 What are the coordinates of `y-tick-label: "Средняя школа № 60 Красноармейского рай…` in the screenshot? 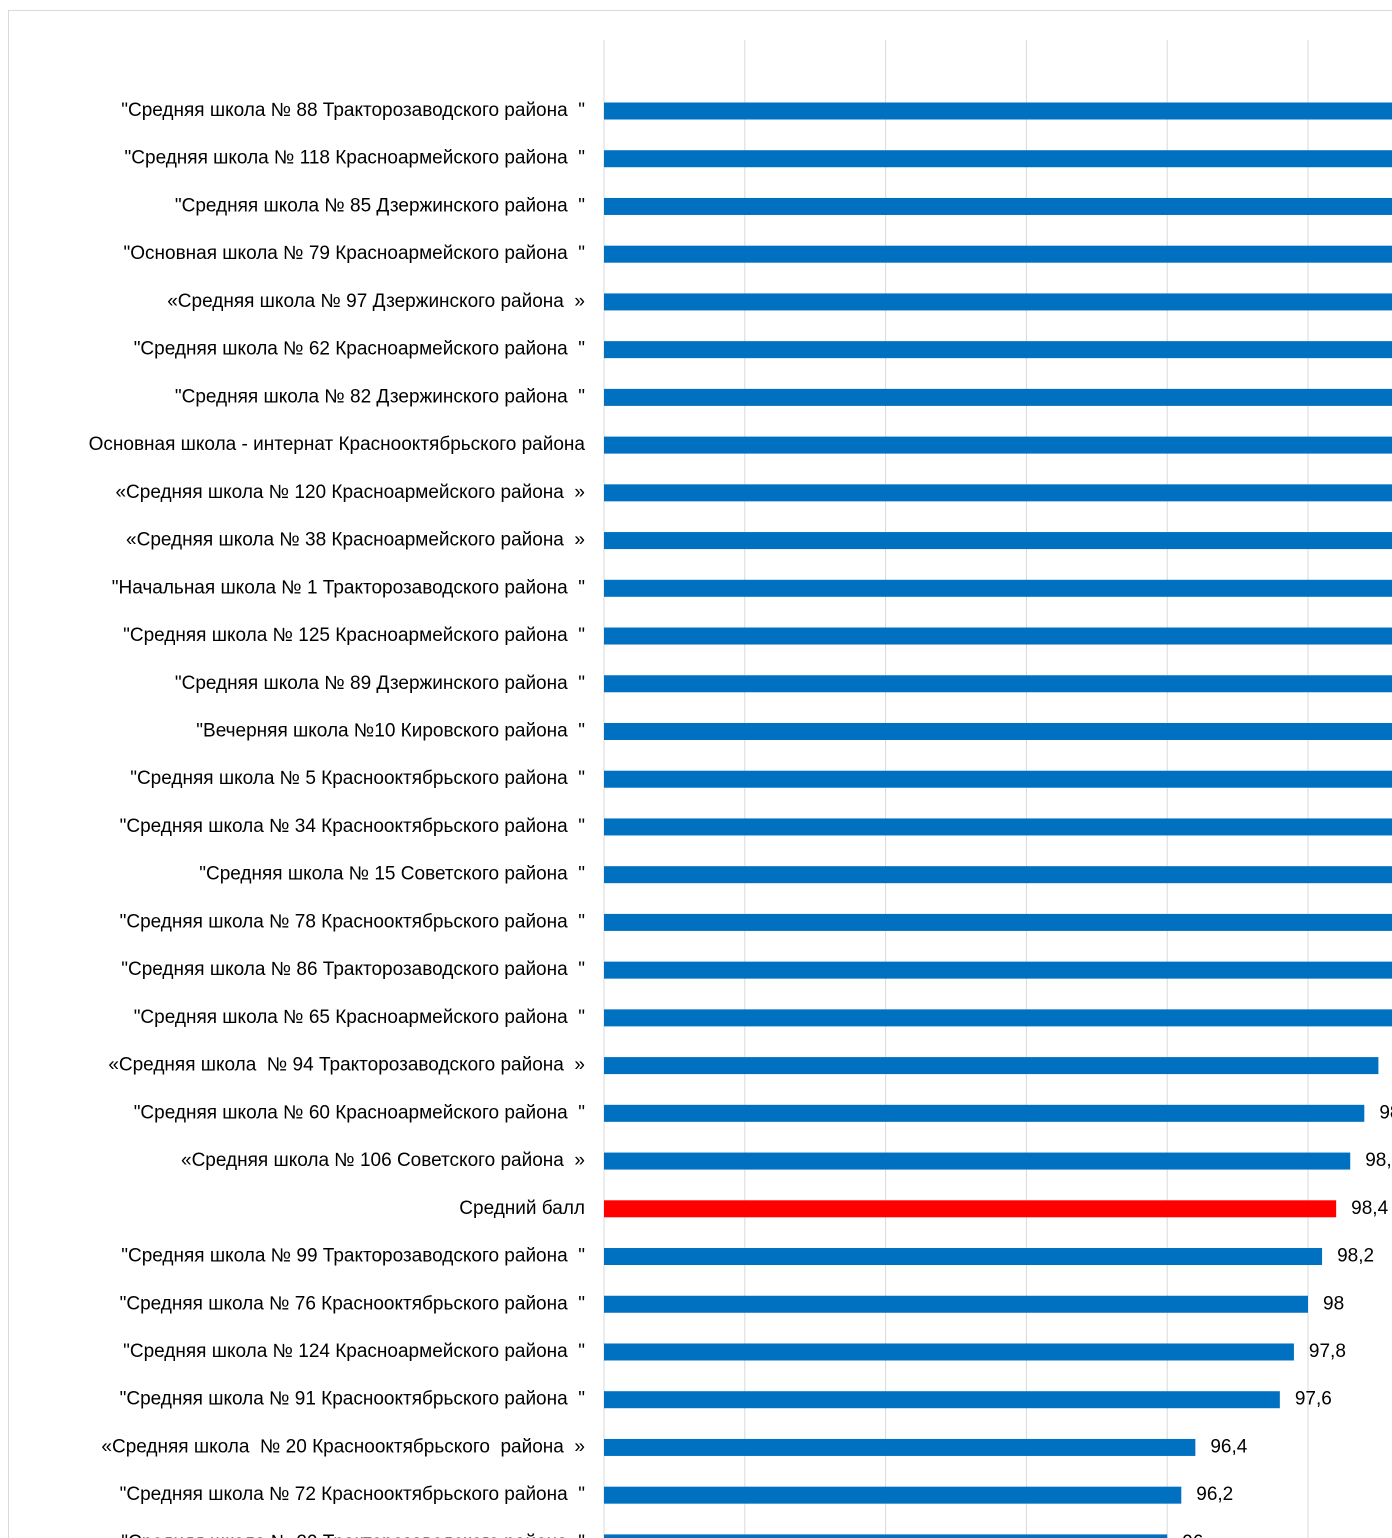 It's located at (359, 1112).